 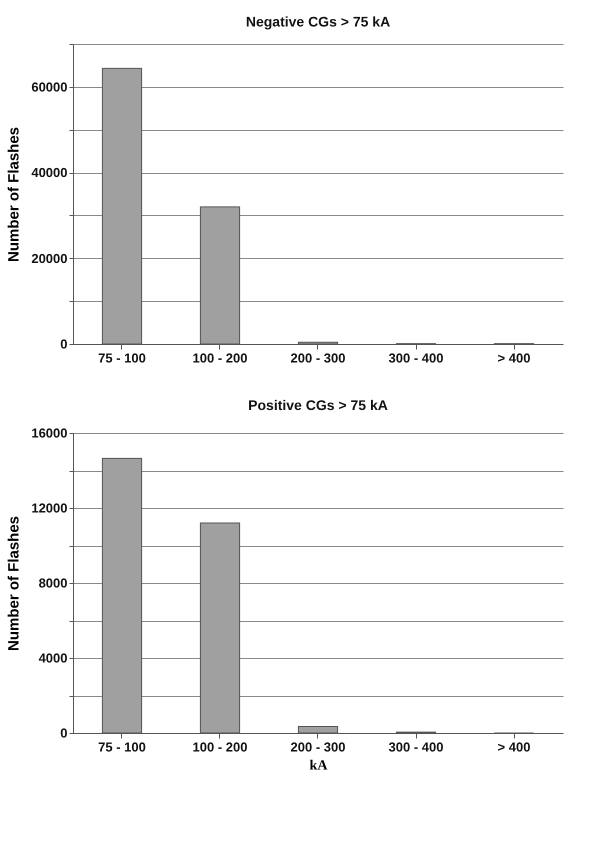 What do you see at coordinates (318, 405) in the screenshot?
I see `chart-title: Positive CGs > 75 kA` at bounding box center [318, 405].